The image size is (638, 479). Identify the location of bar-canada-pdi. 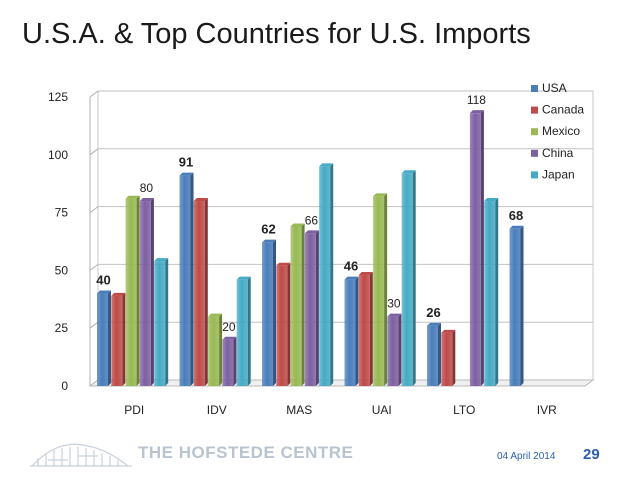
(118, 339).